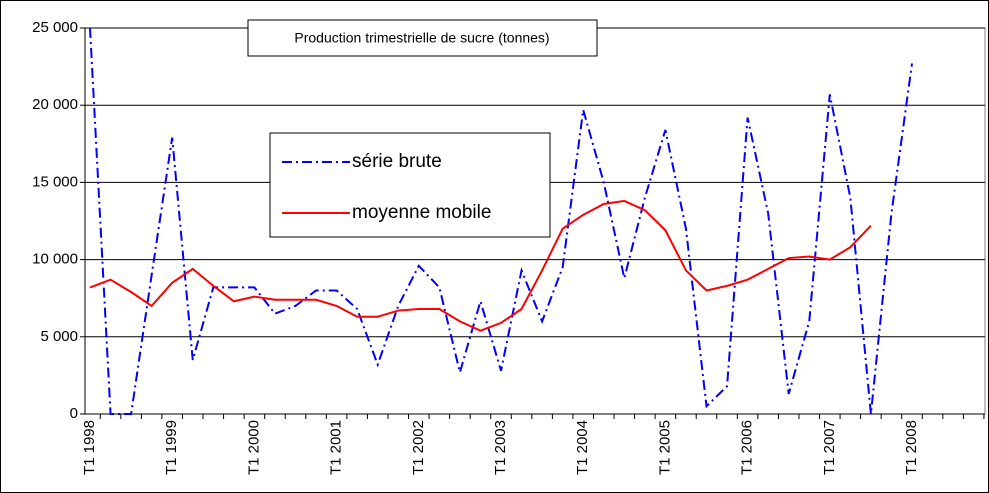 Image resolution: width=989 pixels, height=493 pixels. Describe the element at coordinates (829, 447) in the screenshot. I see `x-tick-label: T1 2007` at that location.